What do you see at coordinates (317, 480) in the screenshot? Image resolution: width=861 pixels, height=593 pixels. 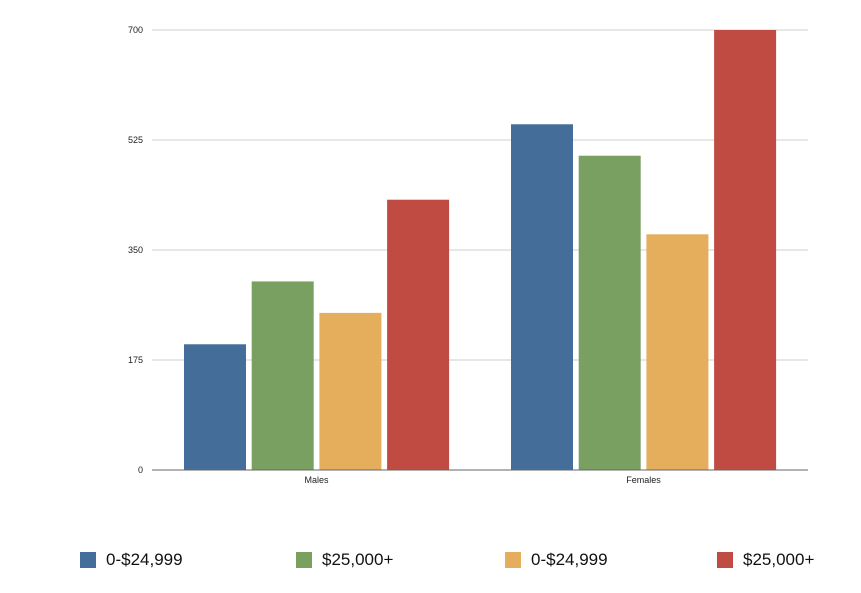 I see `x-category-label: Males` at bounding box center [317, 480].